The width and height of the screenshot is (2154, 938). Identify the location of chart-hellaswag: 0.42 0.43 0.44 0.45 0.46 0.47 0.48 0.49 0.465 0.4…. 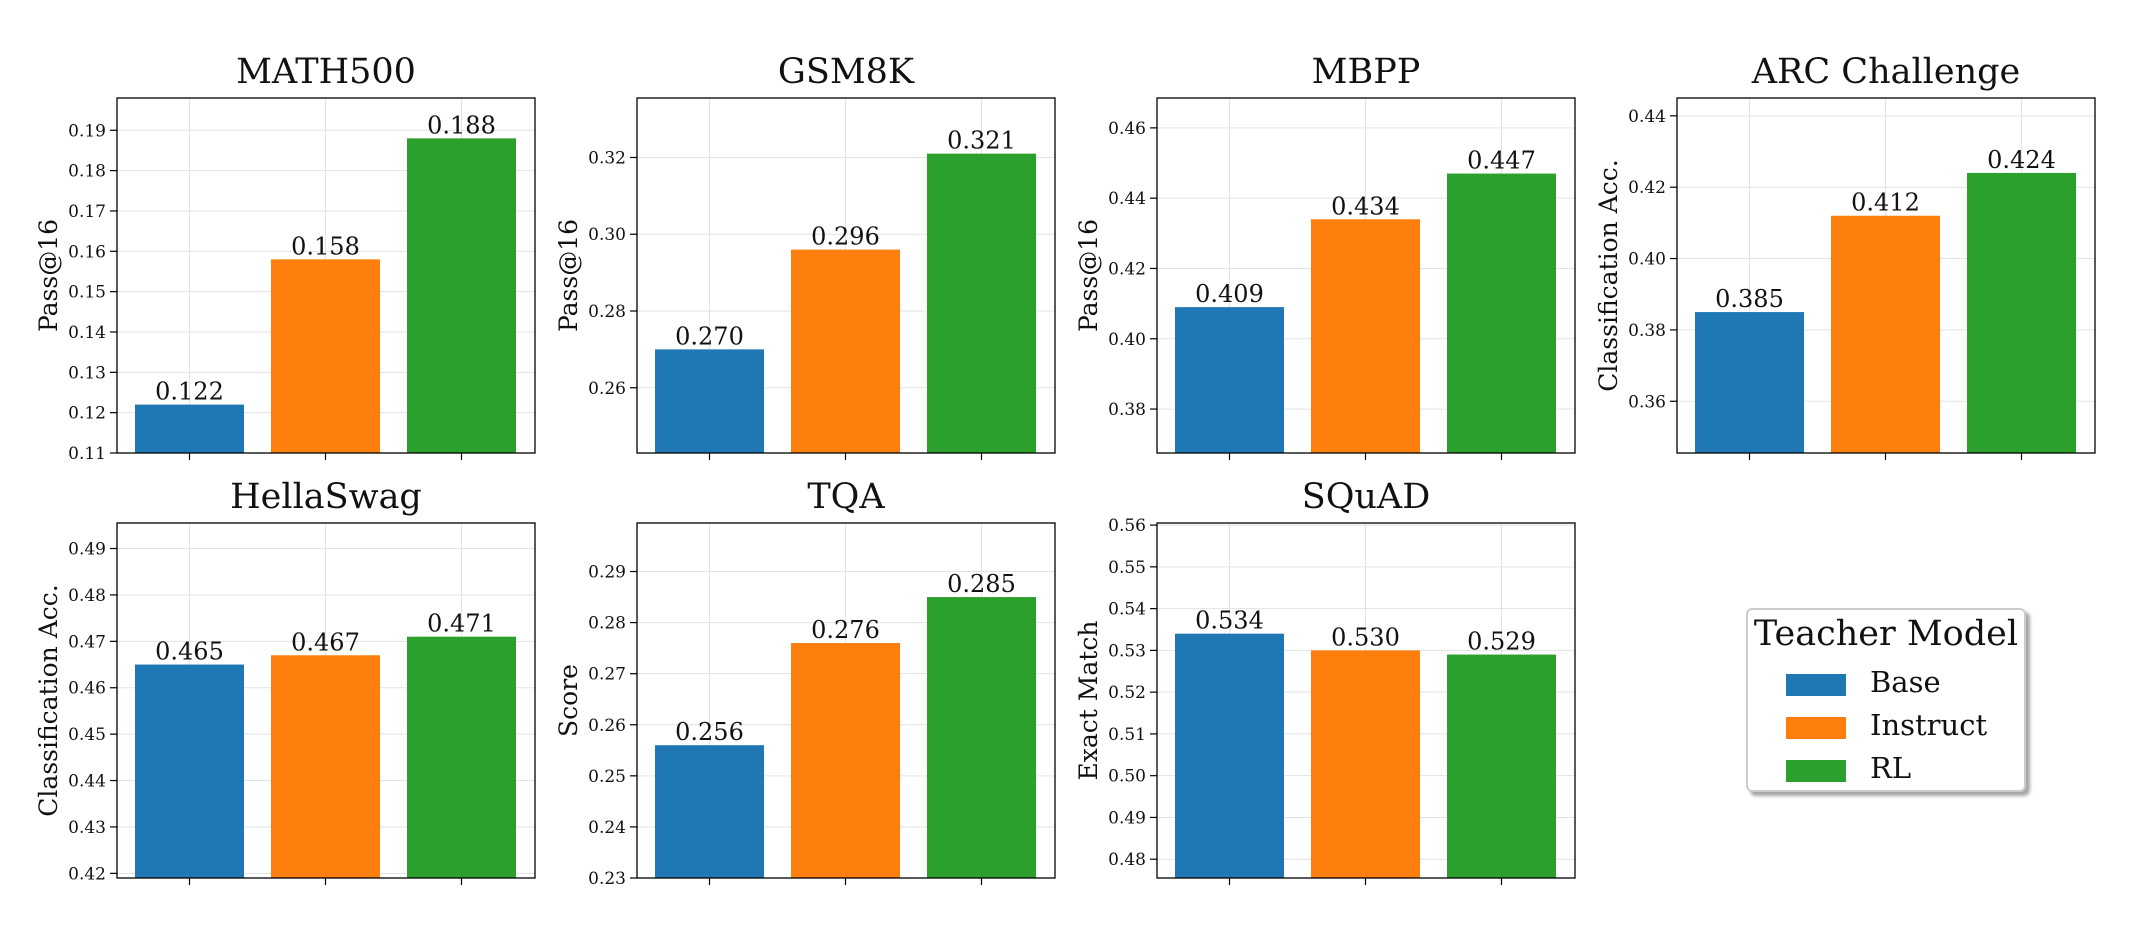
(285, 681).